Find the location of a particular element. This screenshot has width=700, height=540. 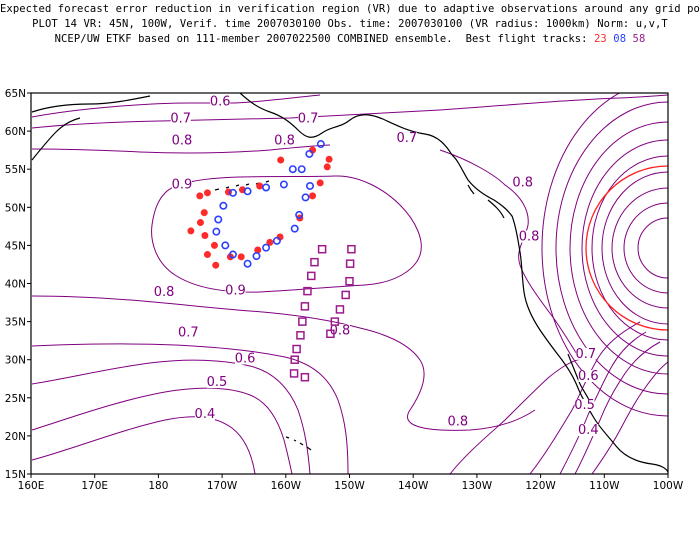

lat-tick-label: 60N is located at coordinates (15, 132).